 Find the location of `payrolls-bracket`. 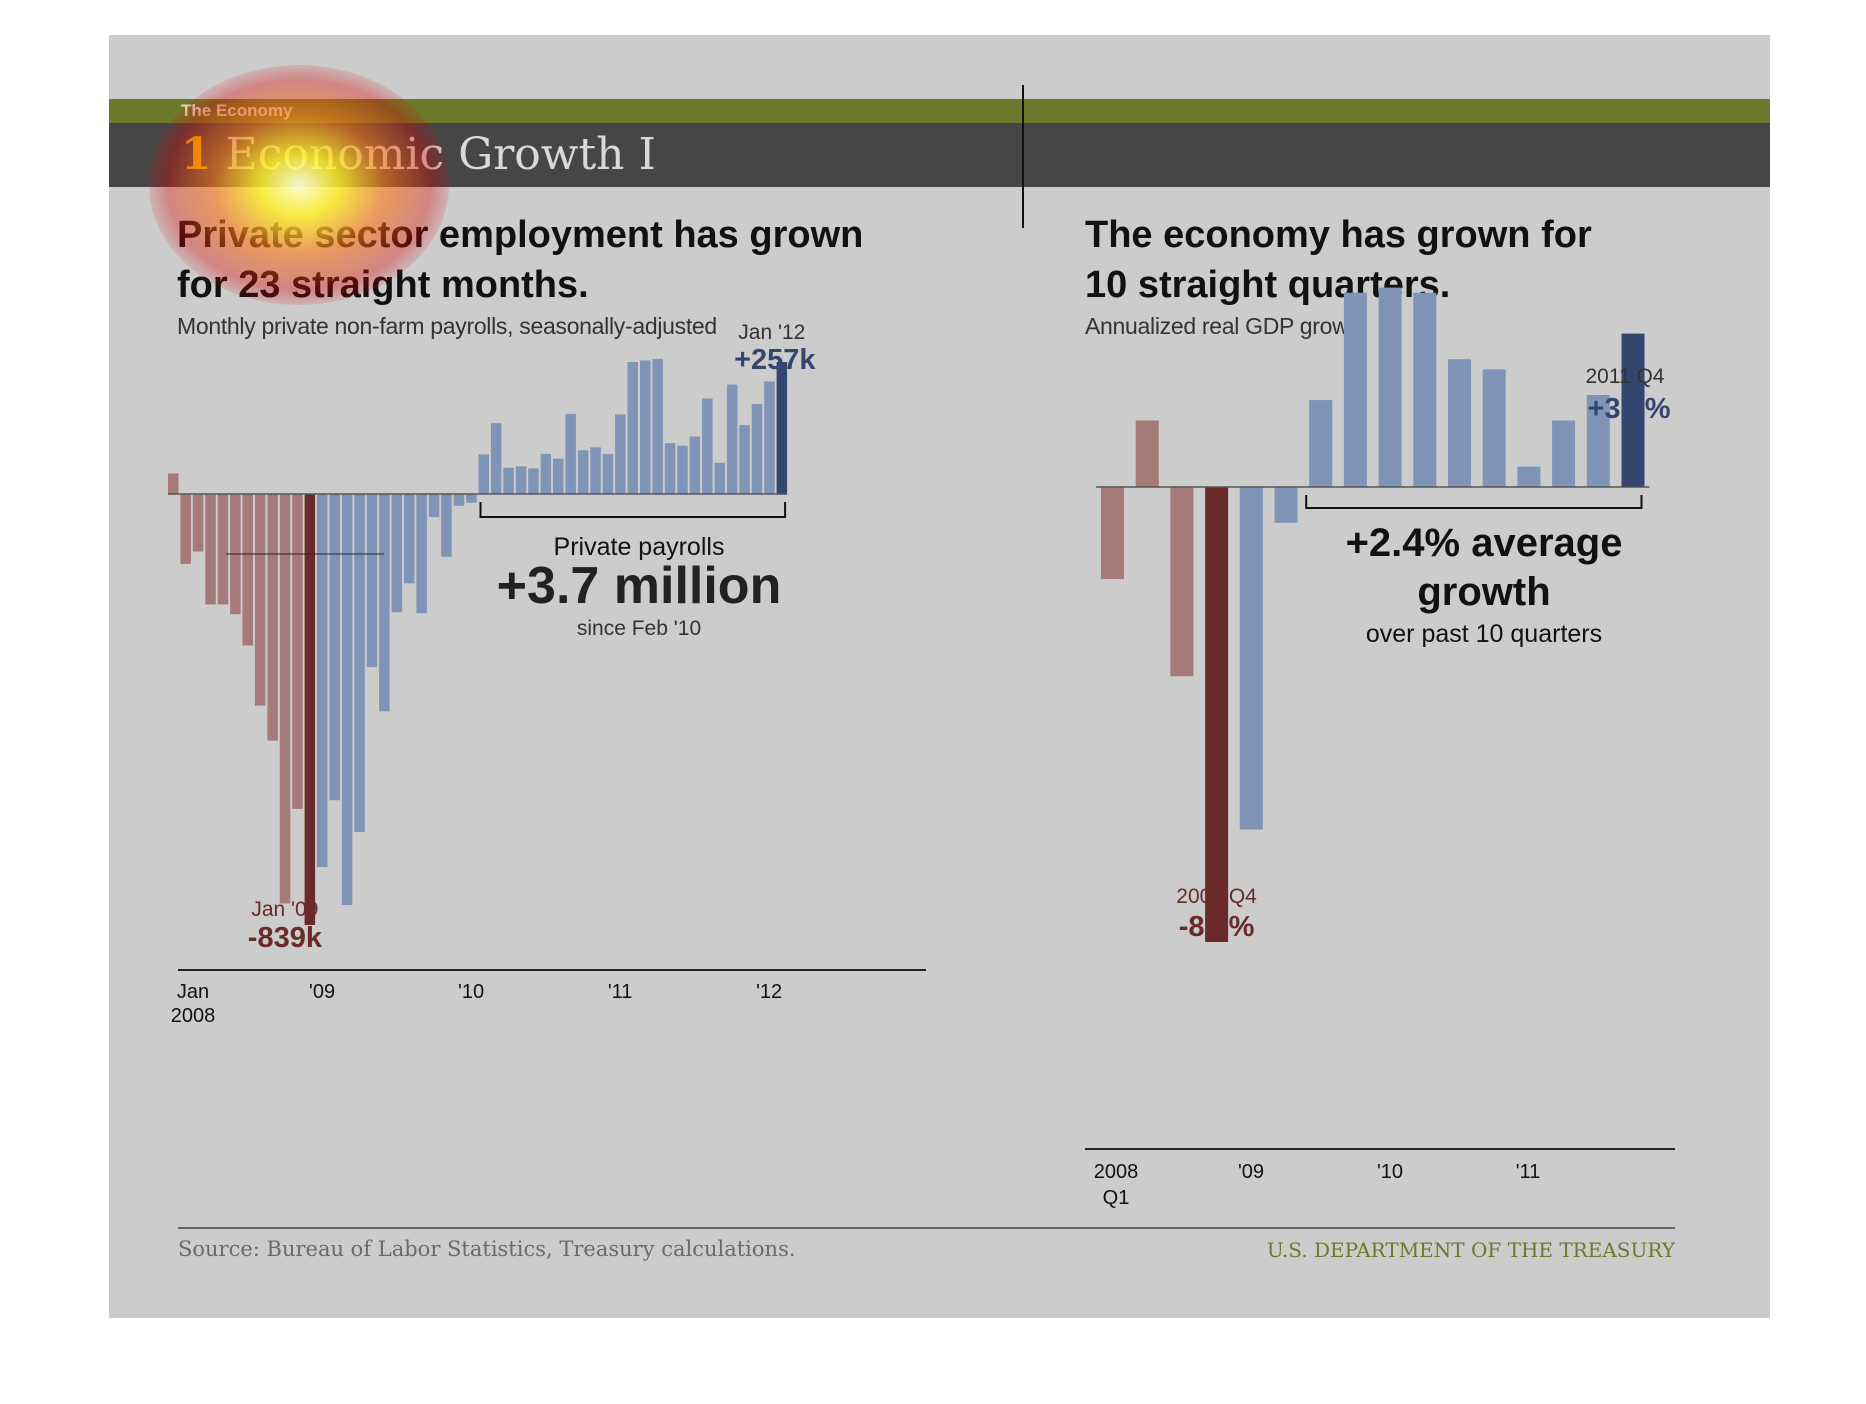

payrolls-bracket is located at coordinates (633, 510).